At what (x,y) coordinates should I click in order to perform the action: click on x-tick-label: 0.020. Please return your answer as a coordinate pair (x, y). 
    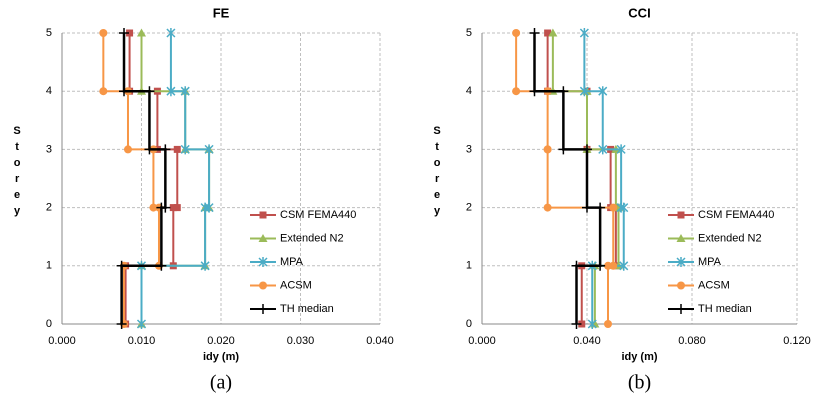
    Looking at the image, I should click on (221, 341).